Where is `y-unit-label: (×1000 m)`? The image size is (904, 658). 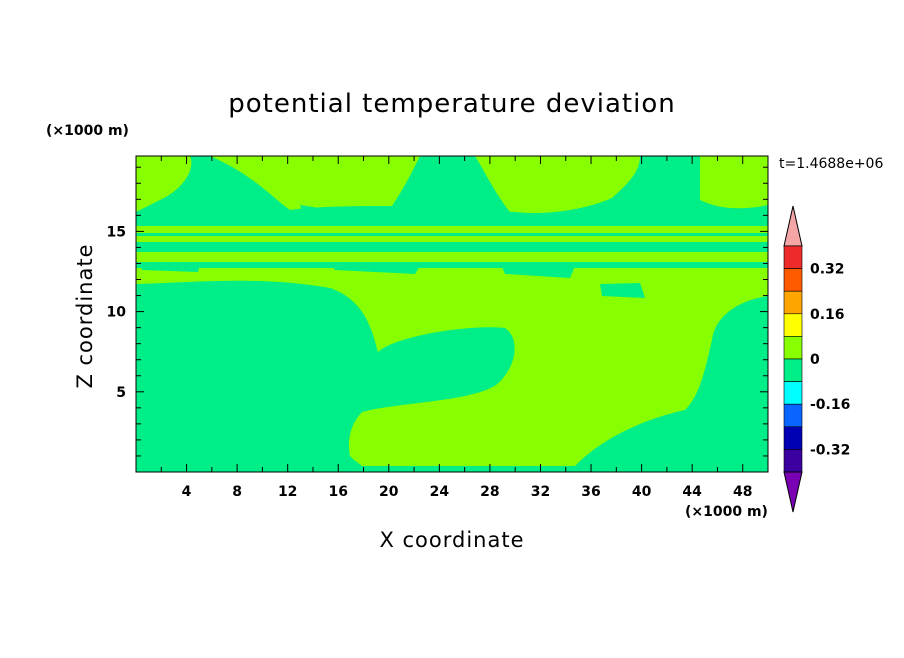
y-unit-label: (×1000 m) is located at coordinates (87, 131).